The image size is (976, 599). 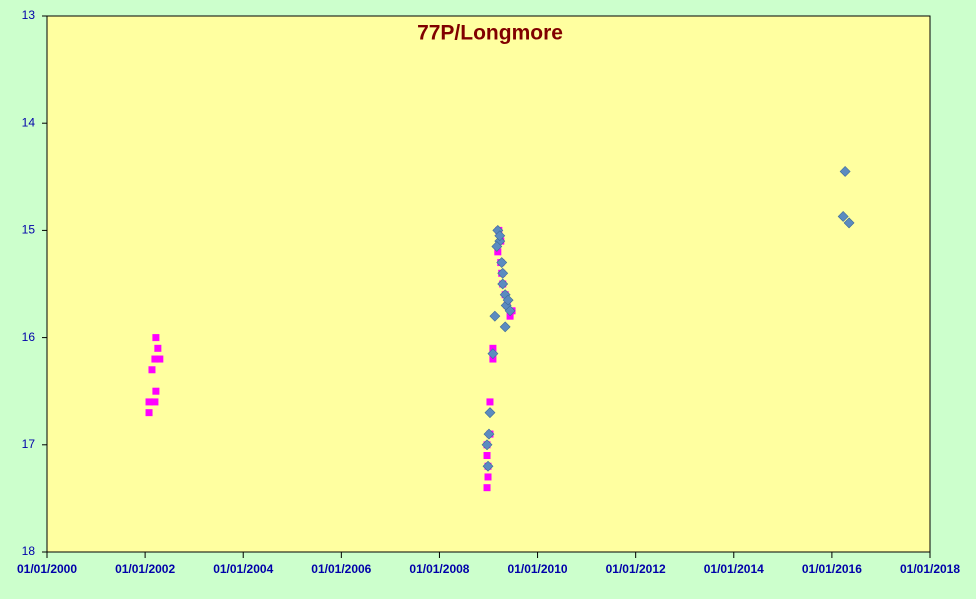 What do you see at coordinates (29, 551) in the screenshot?
I see `y-tick-label: 18` at bounding box center [29, 551].